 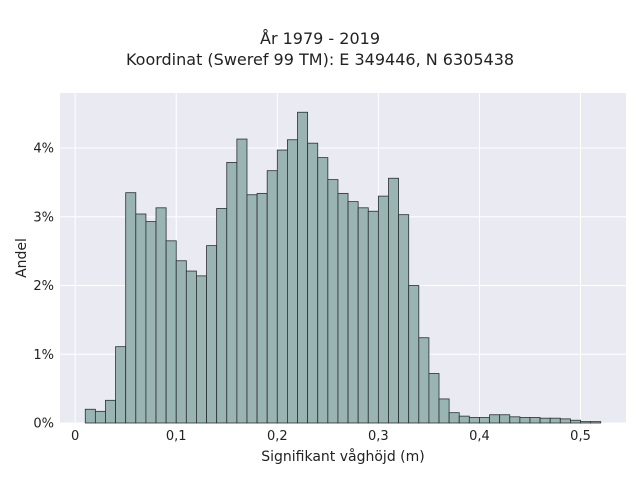 What do you see at coordinates (43, 424) in the screenshot?
I see `y-tick-label: 0%` at bounding box center [43, 424].